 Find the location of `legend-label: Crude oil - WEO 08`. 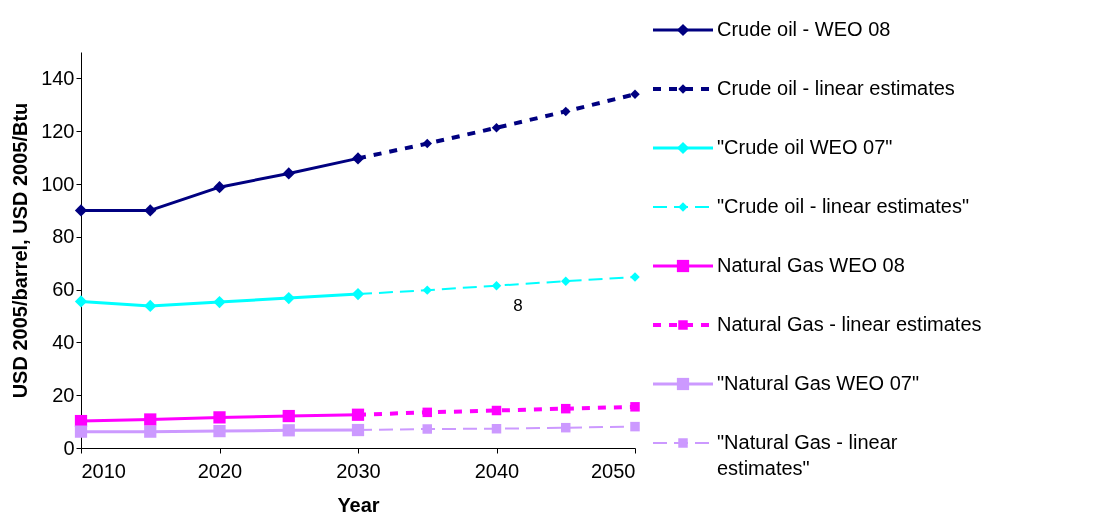

legend-label: Crude oil - WEO 08 is located at coordinates (804, 29).